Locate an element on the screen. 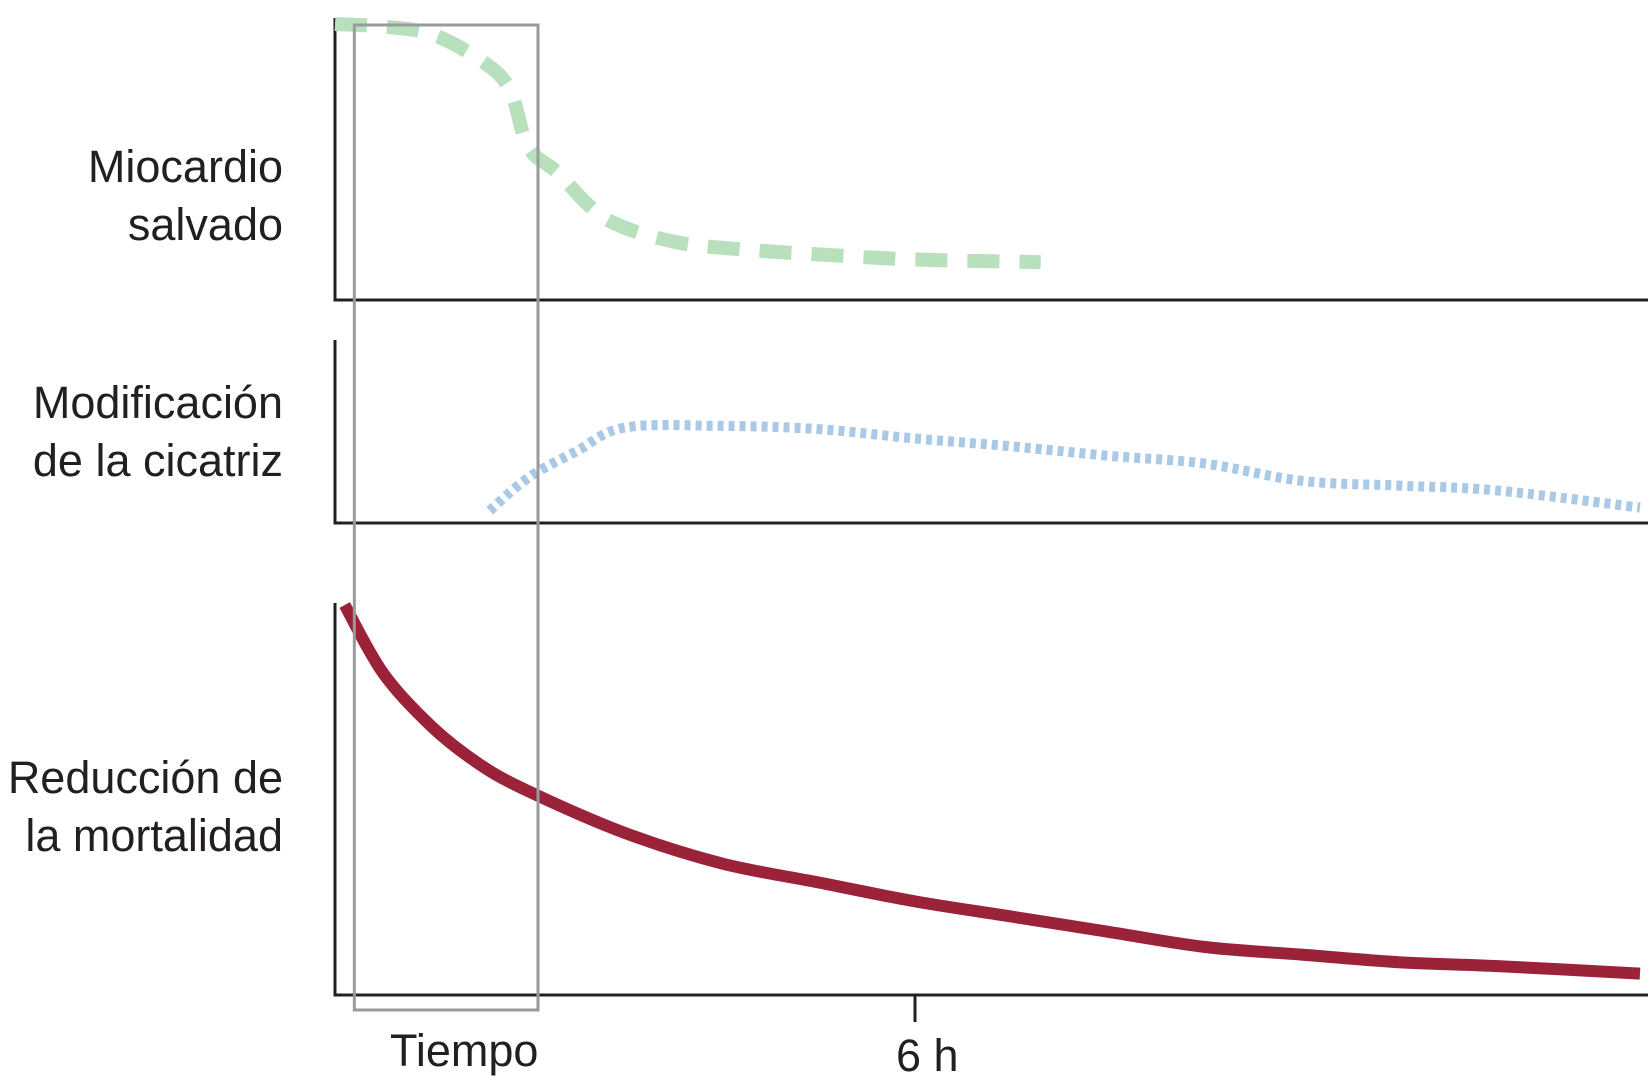 The width and height of the screenshot is (1648, 1090). panel-label-line: Reducción de is located at coordinates (145, 777).